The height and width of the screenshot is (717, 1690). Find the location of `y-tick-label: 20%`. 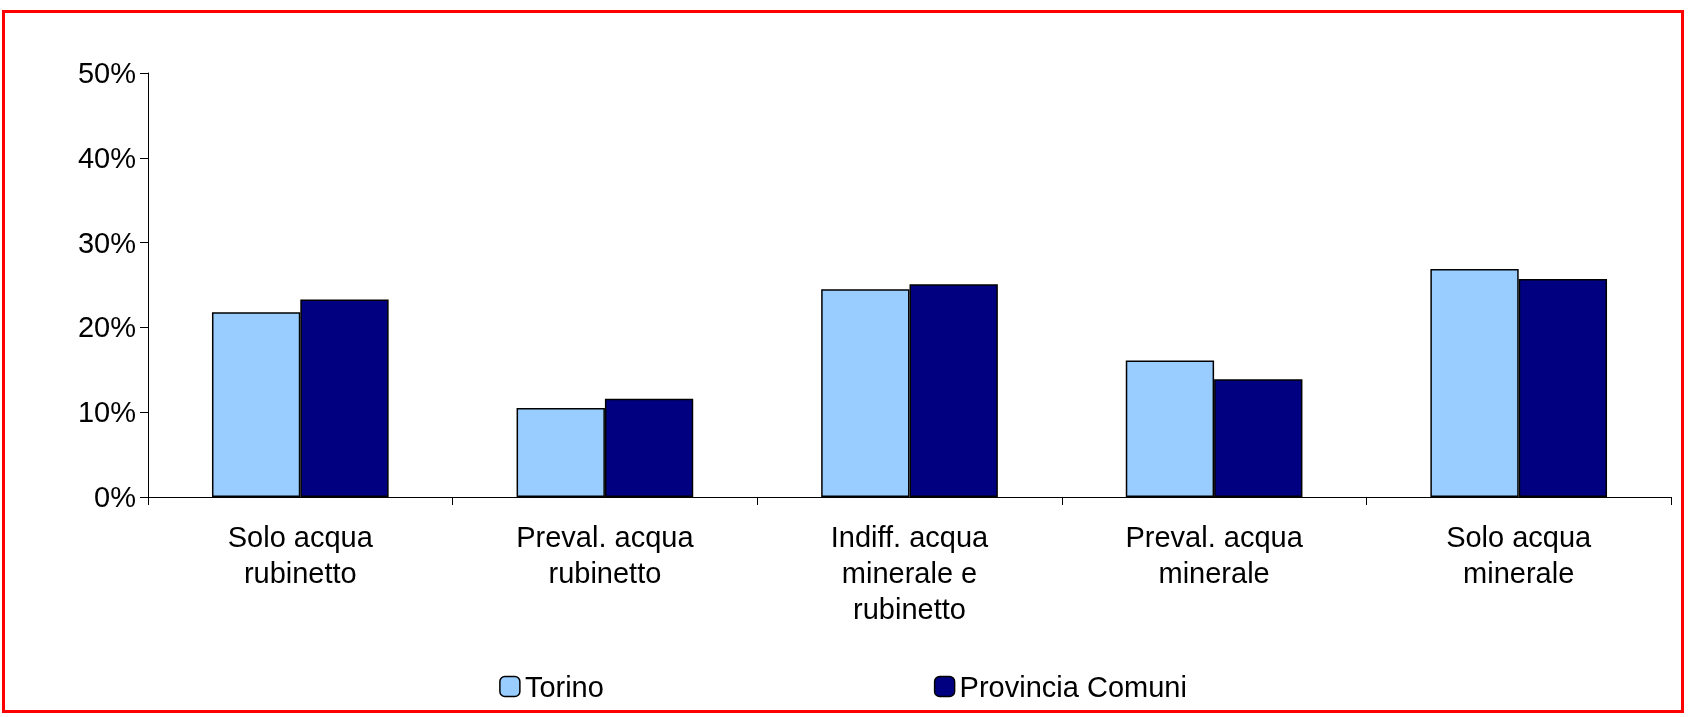

y-tick-label: 20% is located at coordinates (106, 327).